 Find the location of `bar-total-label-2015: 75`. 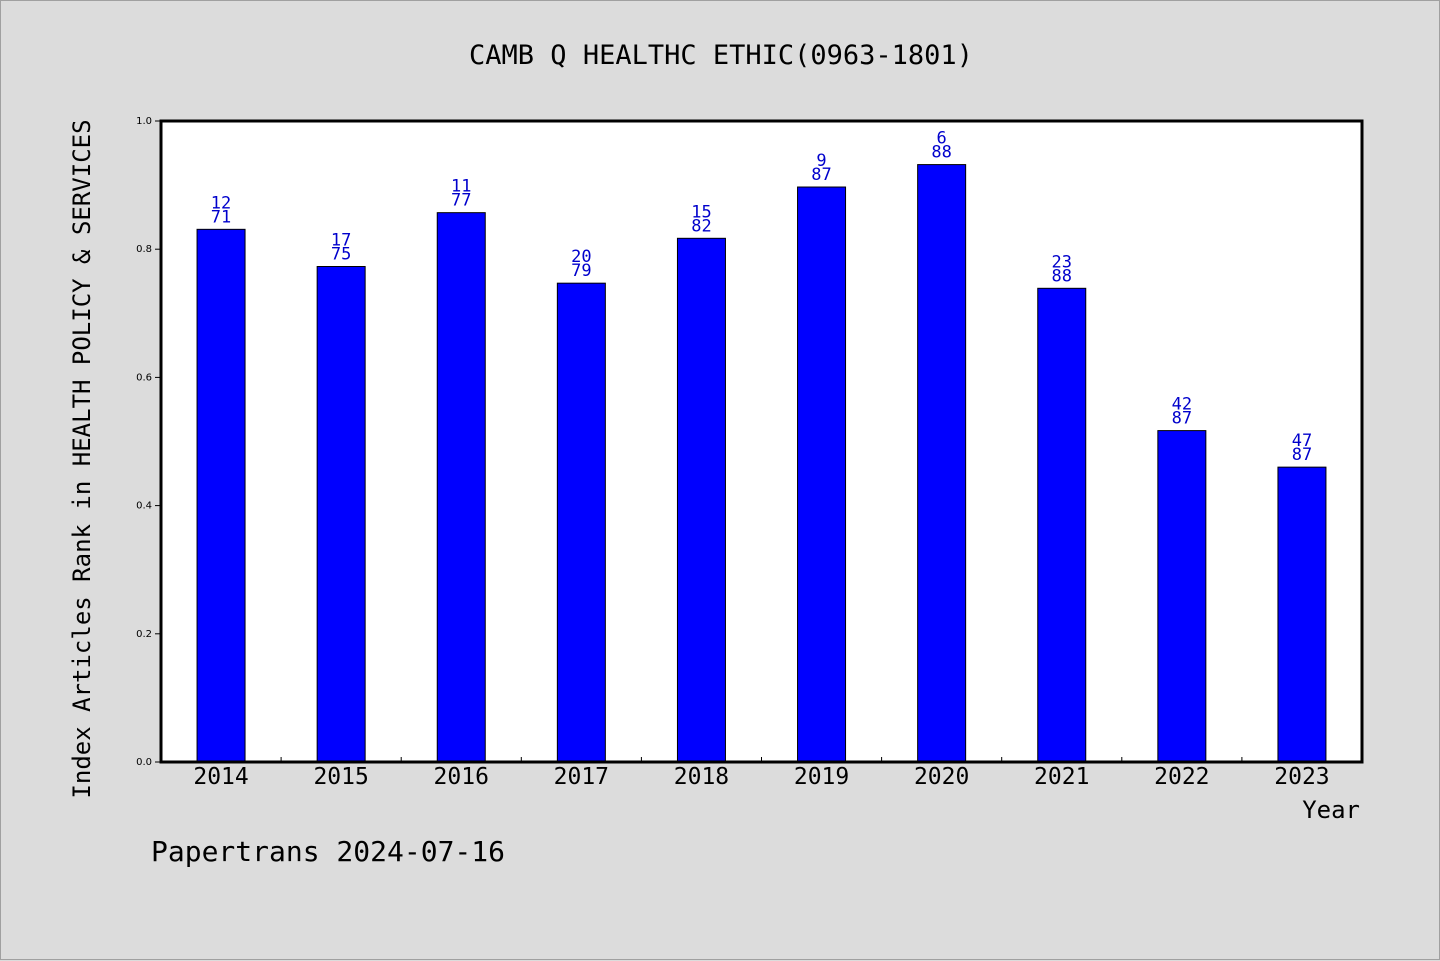

bar-total-label-2015: 75 is located at coordinates (341, 255).